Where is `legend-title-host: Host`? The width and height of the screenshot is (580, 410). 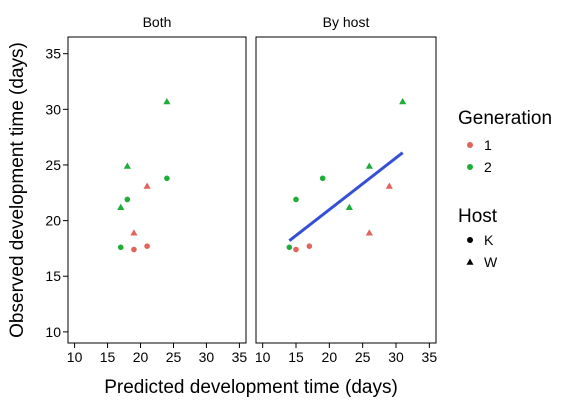
legend-title-host: Host is located at coordinates (478, 216).